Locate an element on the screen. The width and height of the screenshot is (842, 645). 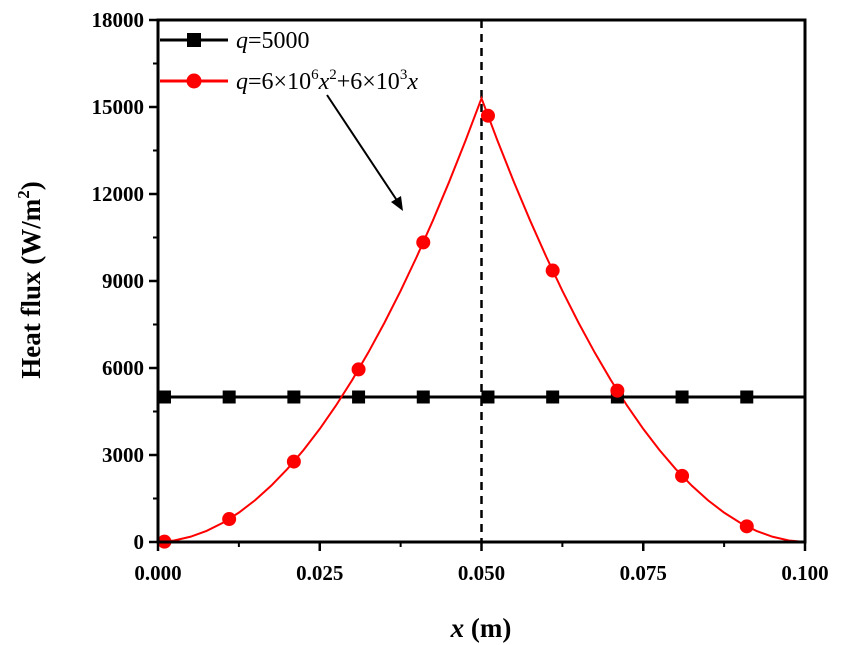
y-tick-label: 15000 is located at coordinates (118, 107).